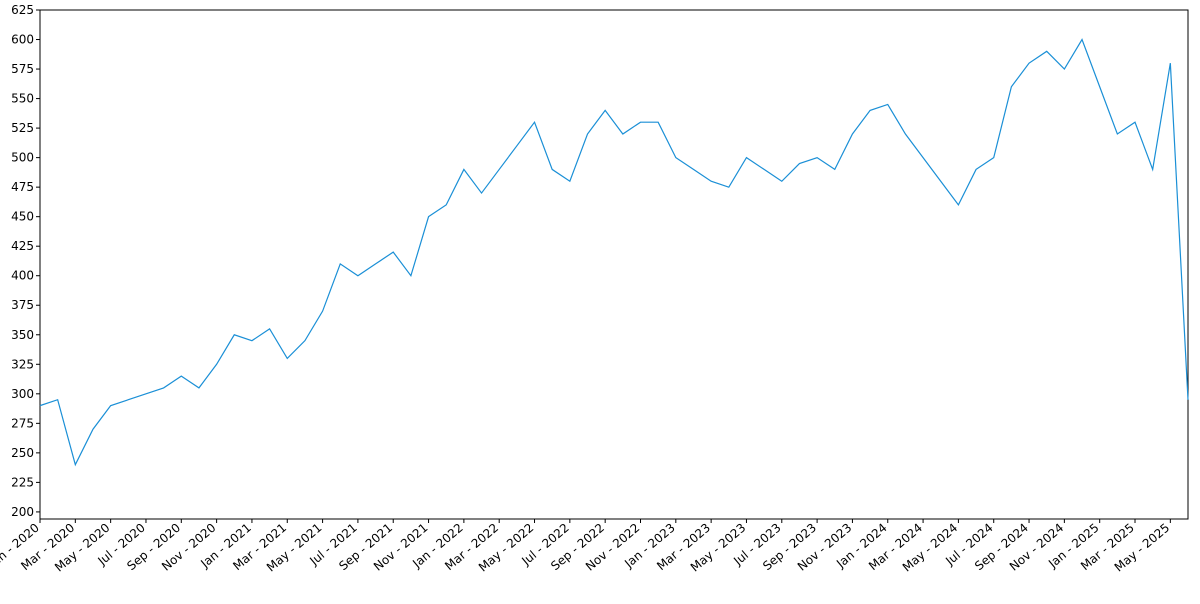  Describe the element at coordinates (22, 99) in the screenshot. I see `y-tick-label: 550` at that location.